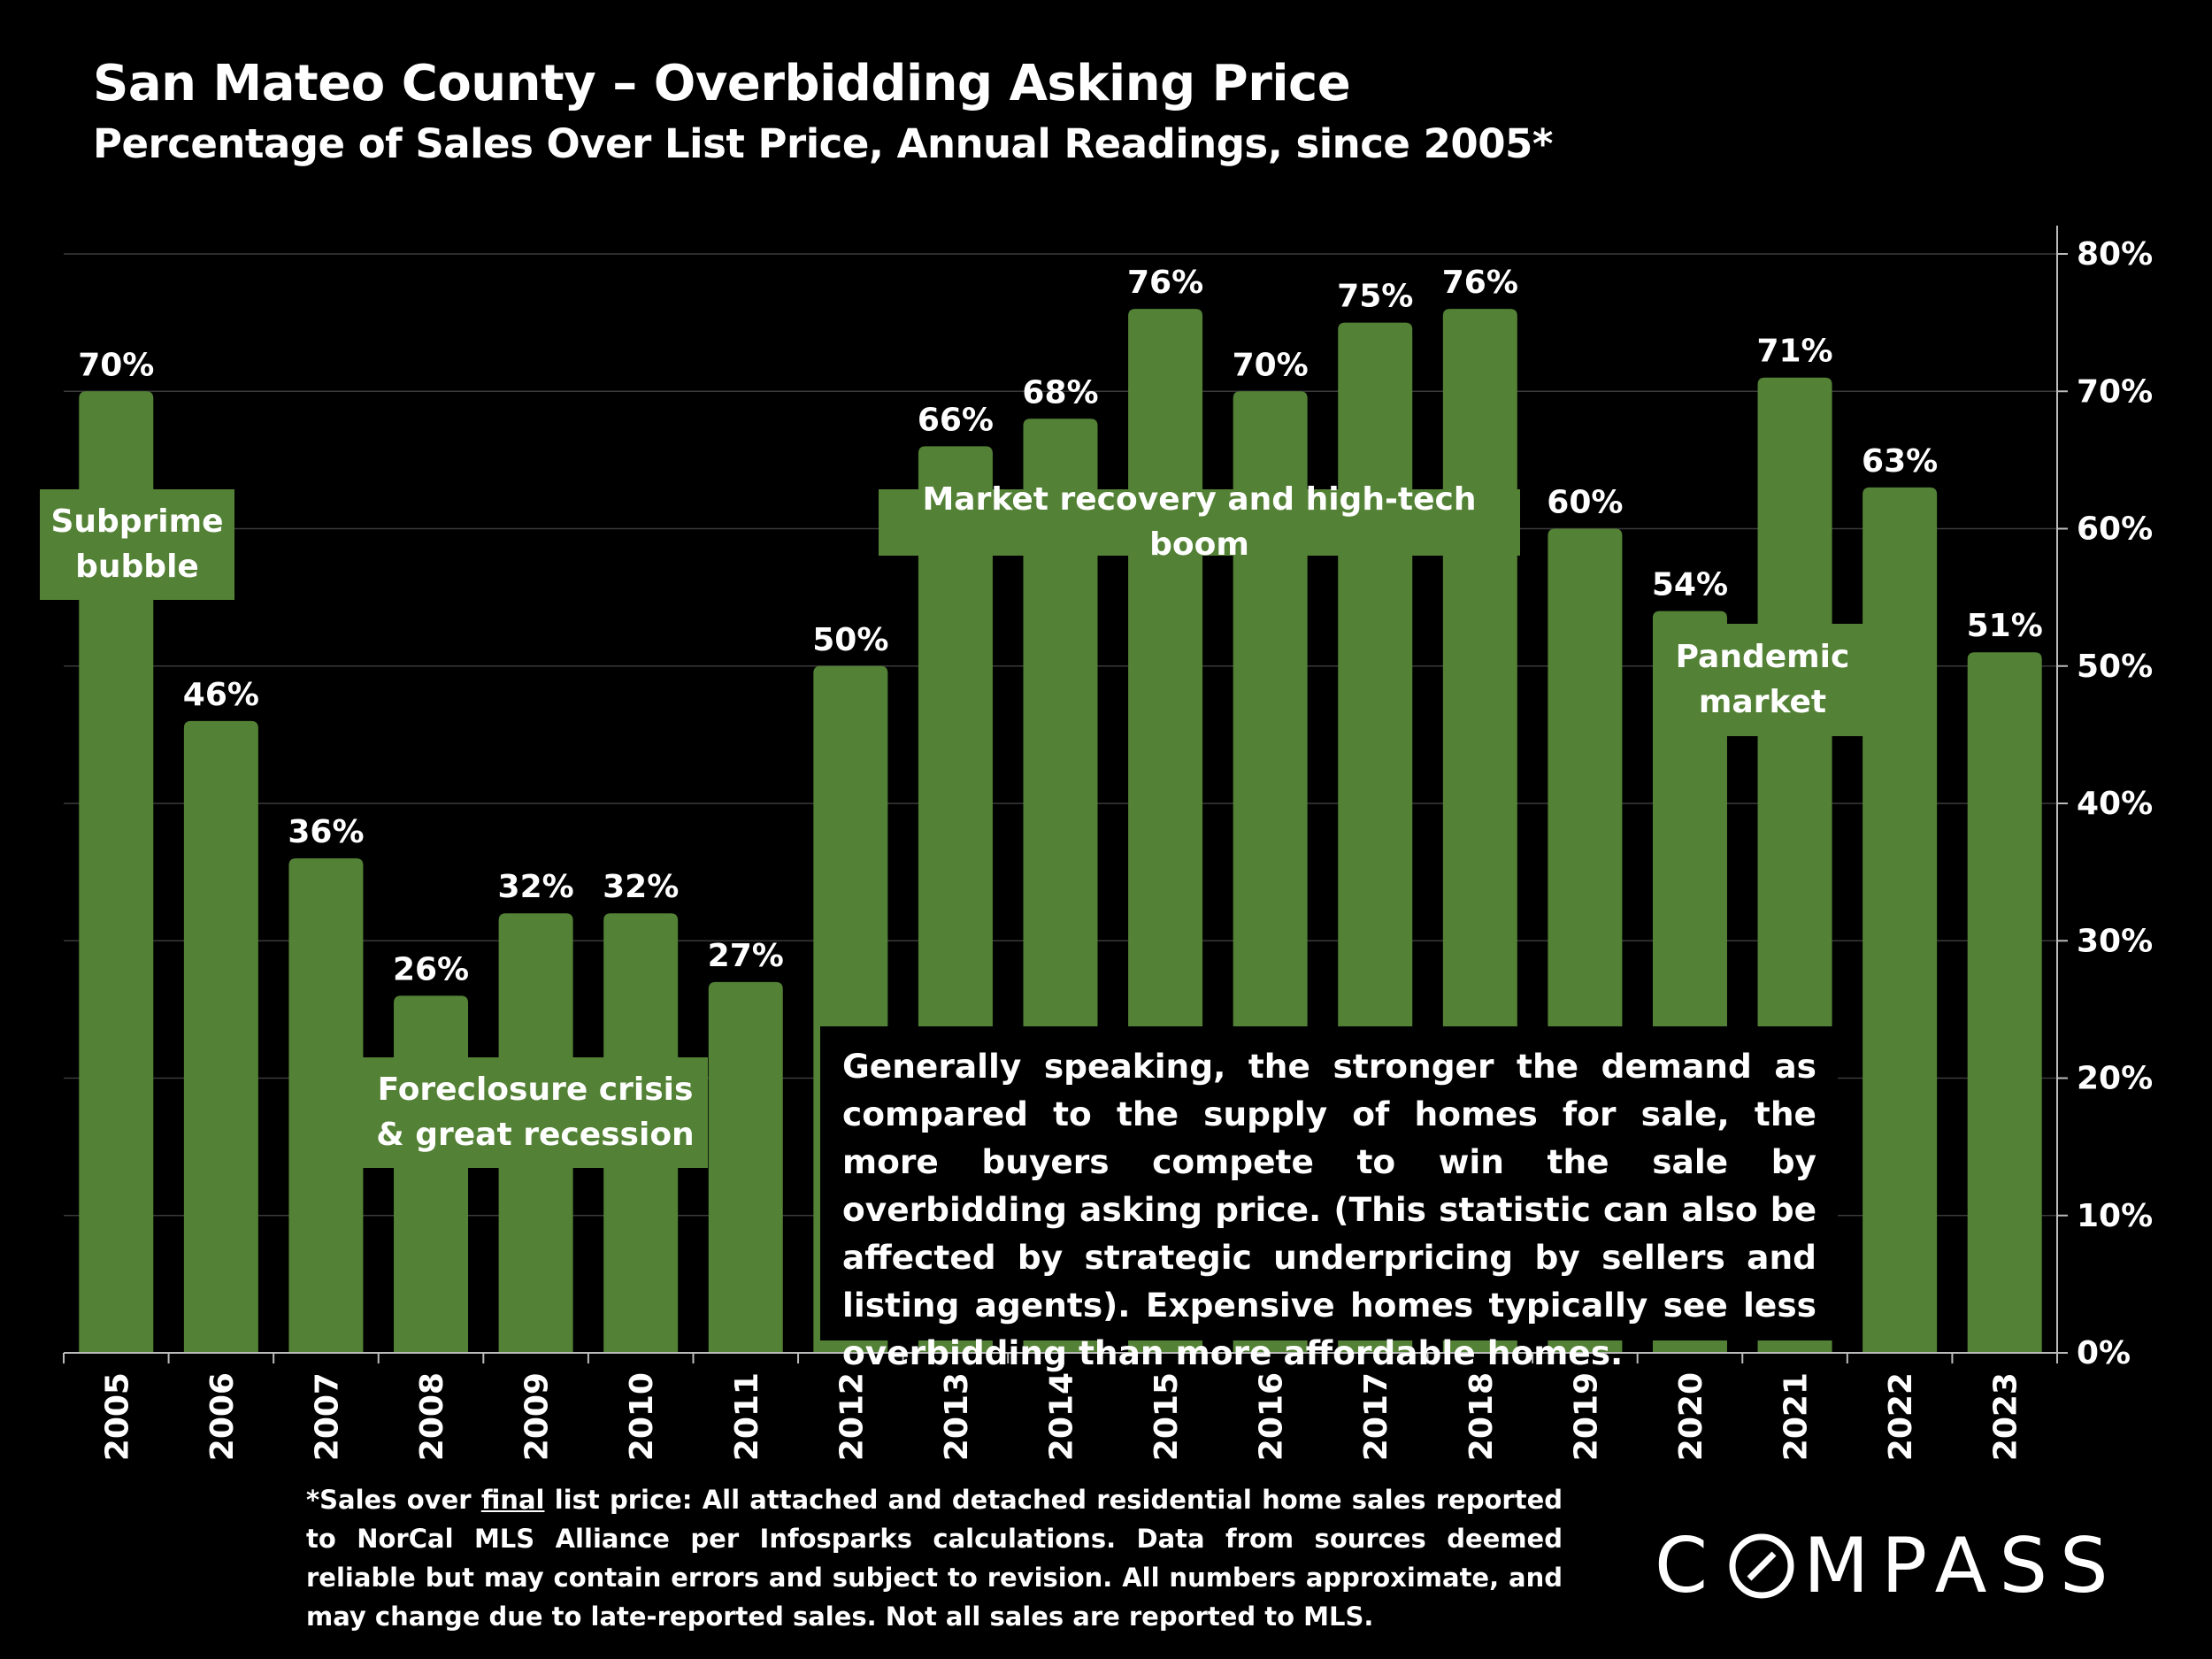 The image size is (2212, 1659). I want to click on x-tick-label-2010: 2010, so click(642, 1417).